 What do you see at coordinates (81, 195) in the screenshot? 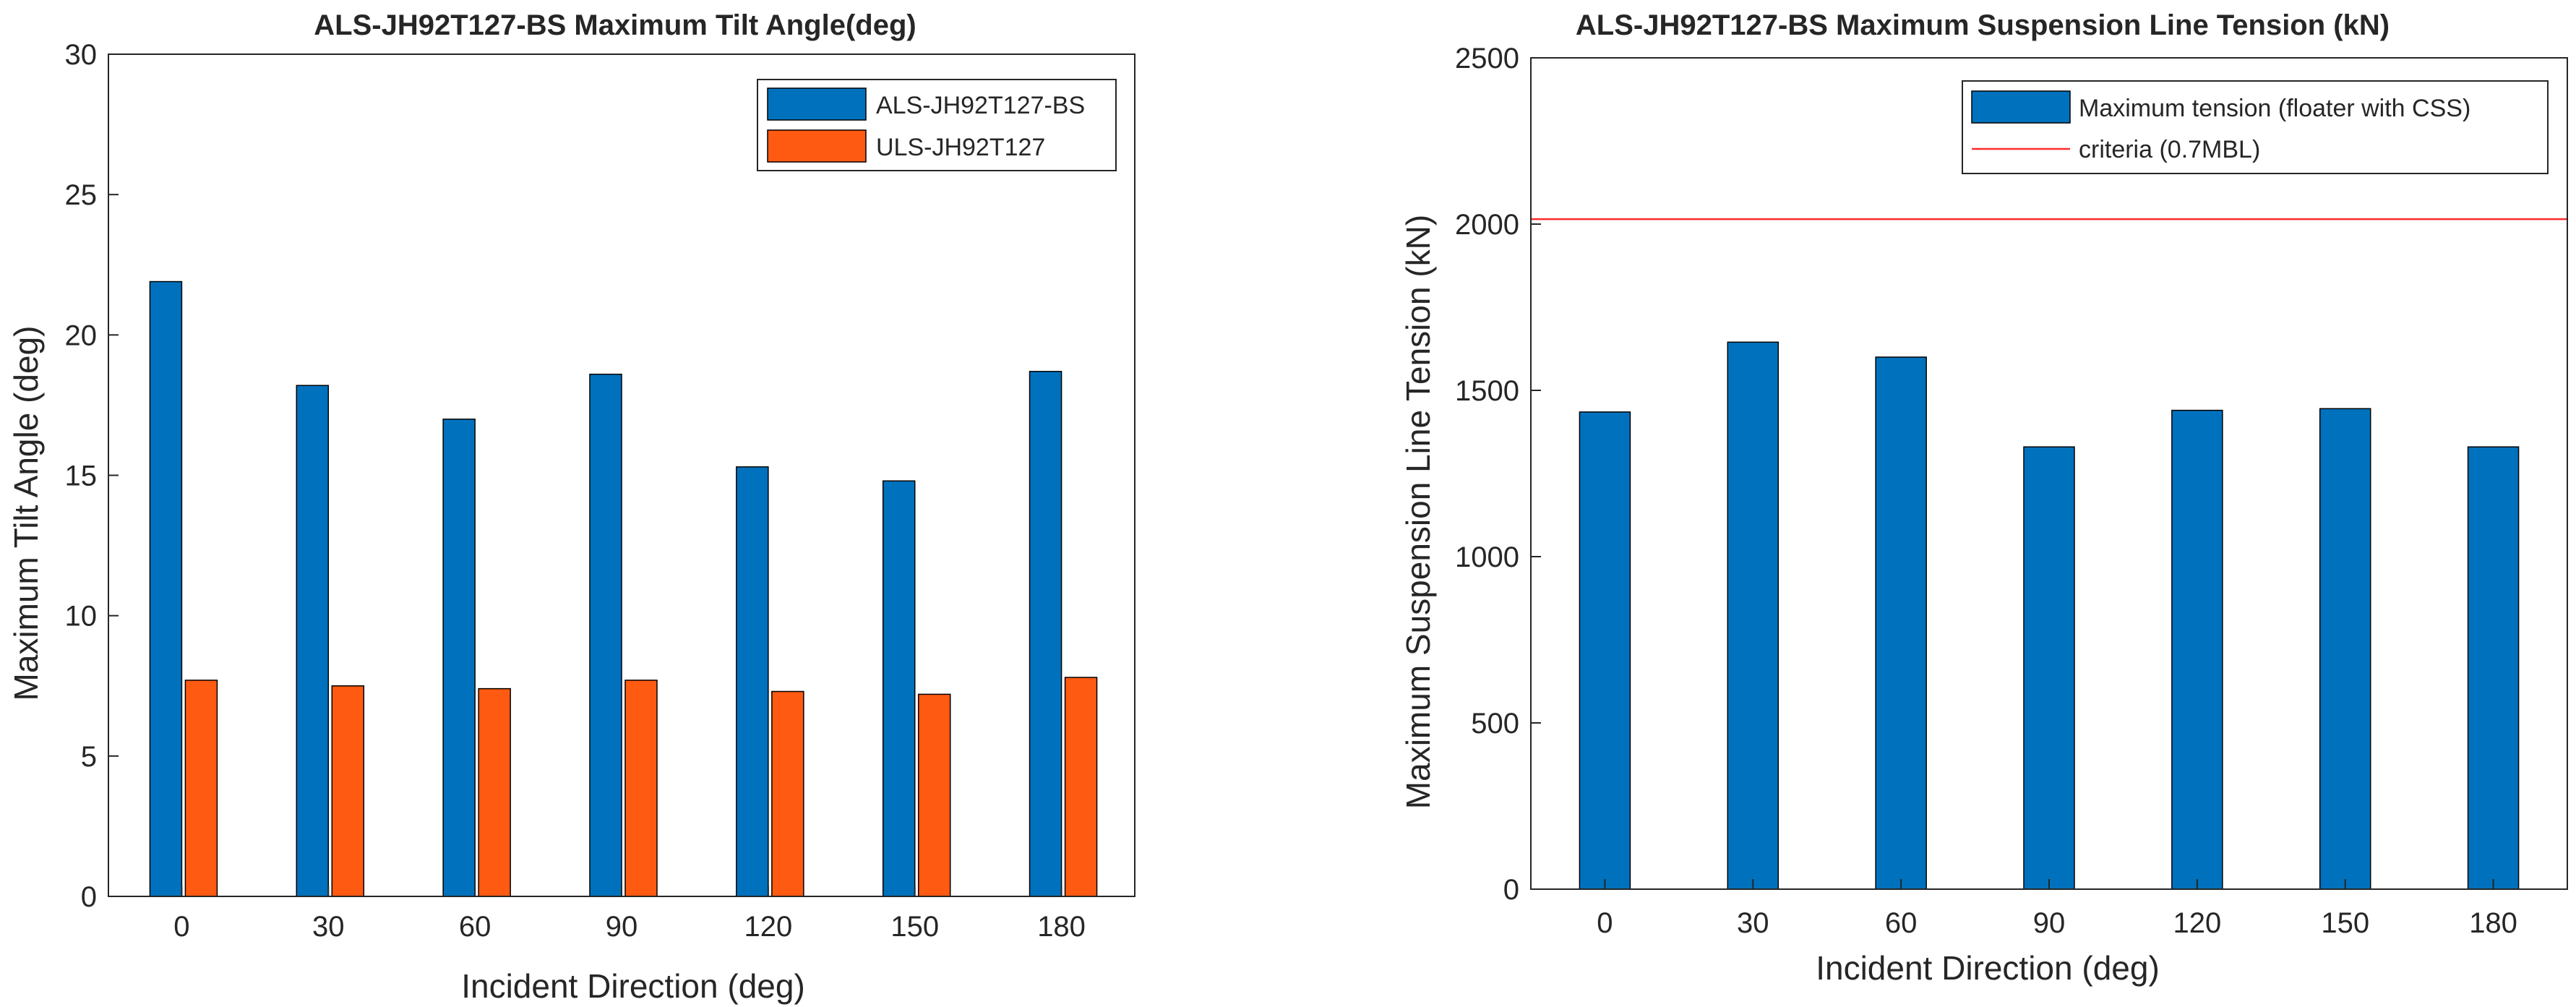
I see `y-tick-label: 25` at bounding box center [81, 195].